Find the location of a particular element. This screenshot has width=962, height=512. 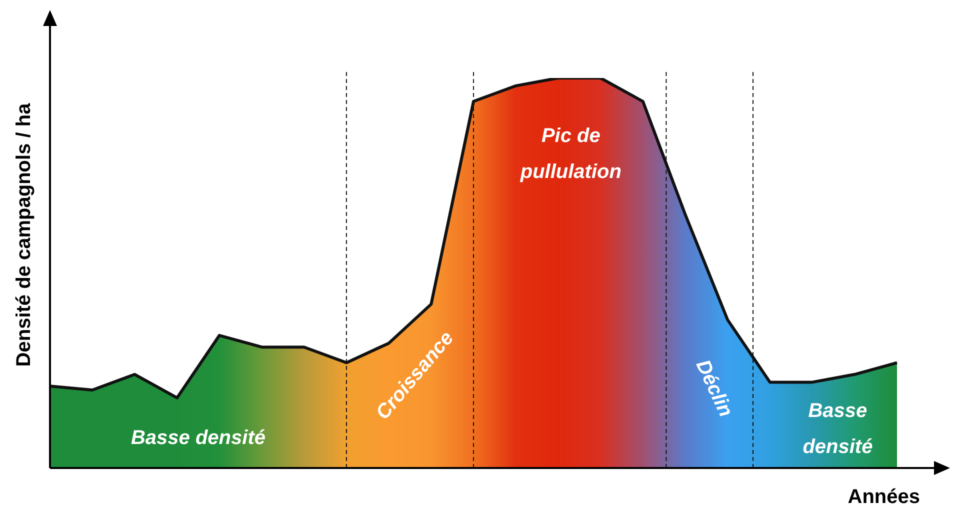

y-axis-title: Densité de campagnols / ha is located at coordinates (24, 234).